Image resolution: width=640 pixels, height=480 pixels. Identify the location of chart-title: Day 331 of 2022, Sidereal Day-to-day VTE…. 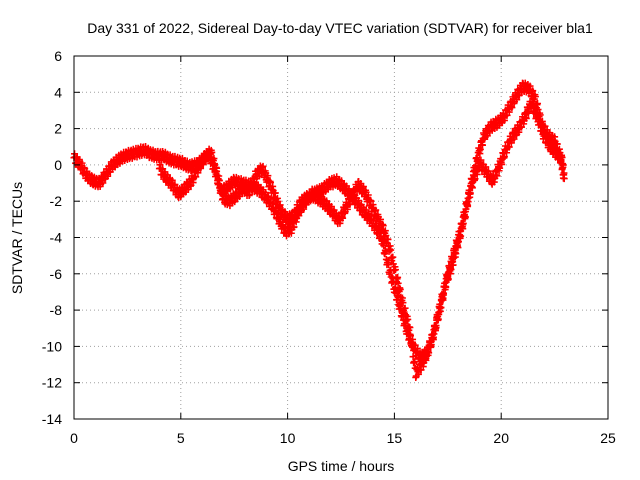
(340, 28).